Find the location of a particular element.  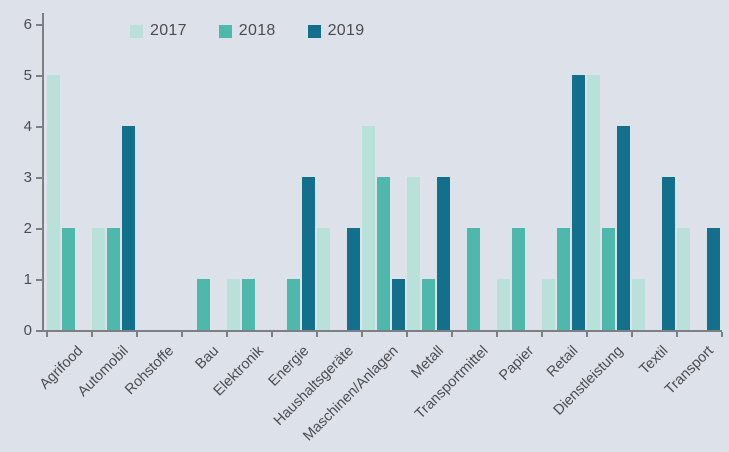

y-axis-label-4: 4 is located at coordinates (27, 126).